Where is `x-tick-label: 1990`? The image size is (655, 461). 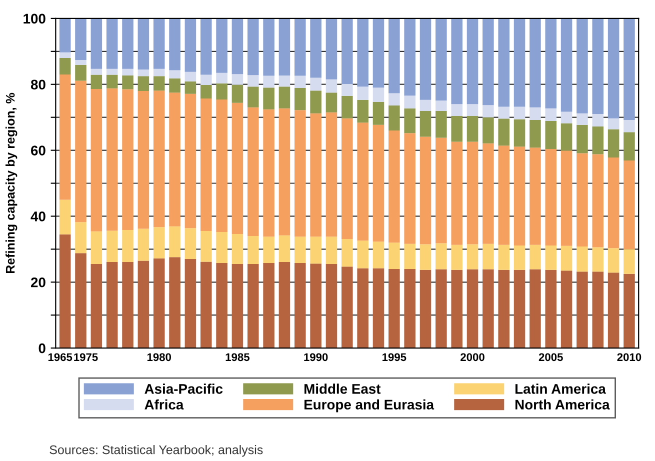
x-tick-label: 1990 is located at coordinates (316, 357).